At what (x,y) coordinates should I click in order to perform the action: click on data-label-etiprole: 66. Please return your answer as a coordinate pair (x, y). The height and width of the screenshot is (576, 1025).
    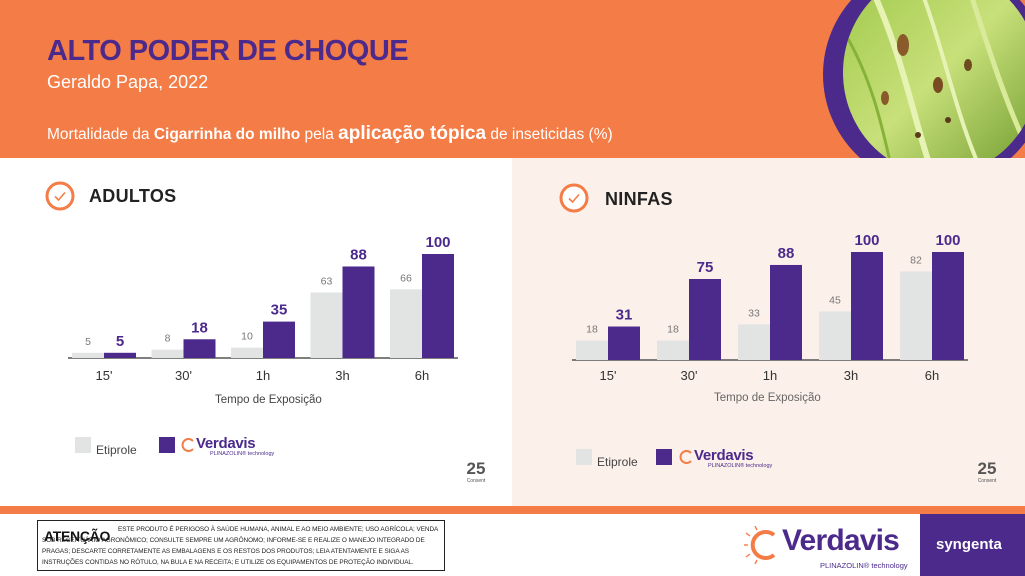
    Looking at the image, I should click on (406, 278).